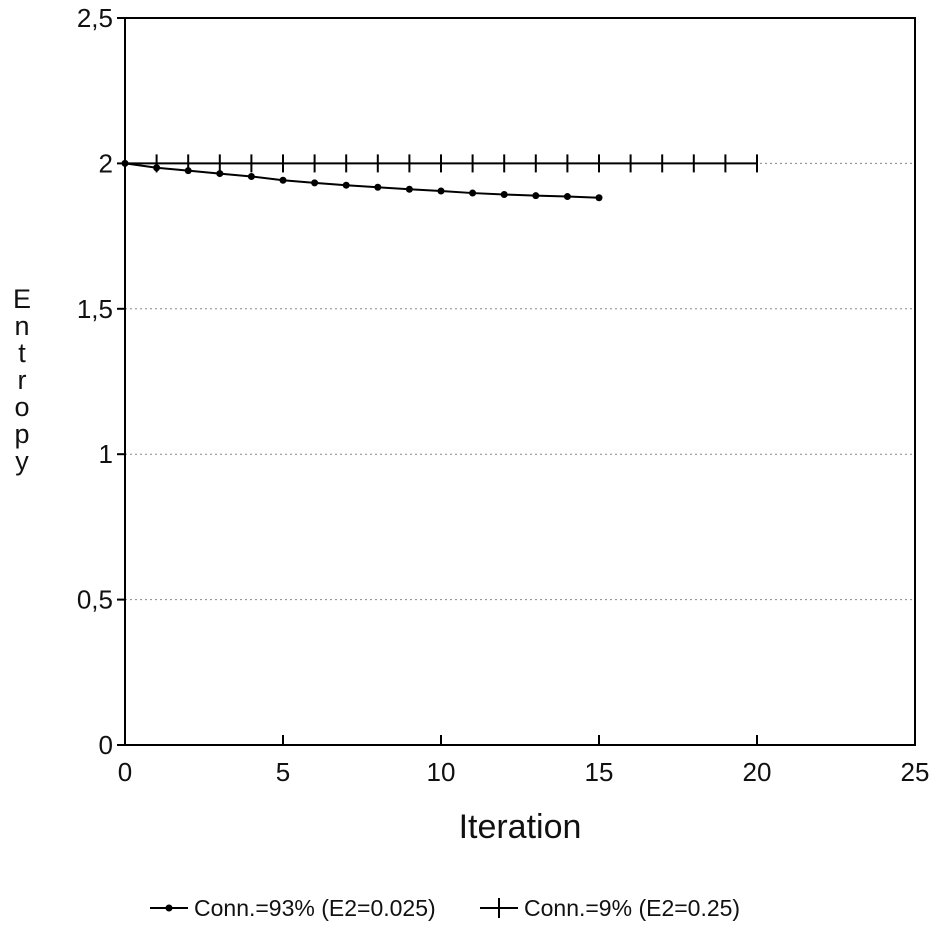 The height and width of the screenshot is (945, 940). What do you see at coordinates (632, 908) in the screenshot?
I see `legend-label: Conn.=9% (E2=0.25)` at bounding box center [632, 908].